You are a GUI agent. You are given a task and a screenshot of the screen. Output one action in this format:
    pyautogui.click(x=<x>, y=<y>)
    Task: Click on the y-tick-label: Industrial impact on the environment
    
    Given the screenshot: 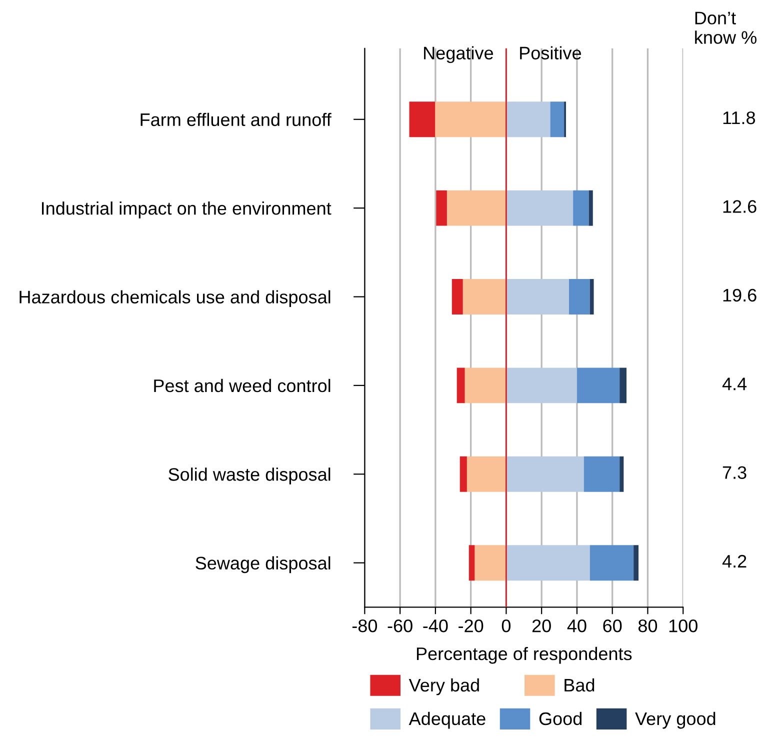 What is the action you would take?
    pyautogui.click(x=187, y=210)
    